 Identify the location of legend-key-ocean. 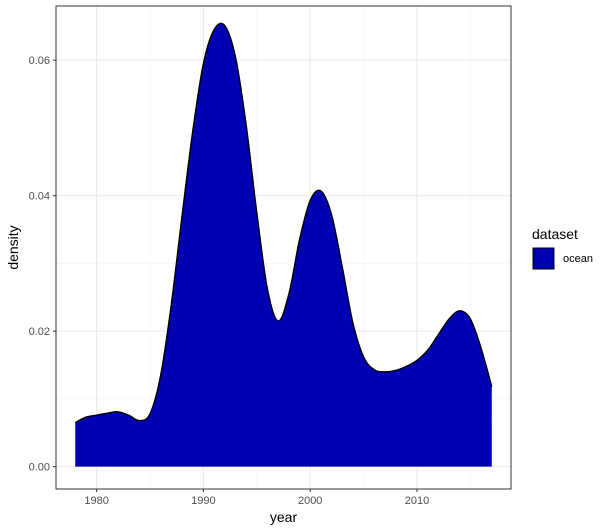
(543, 258).